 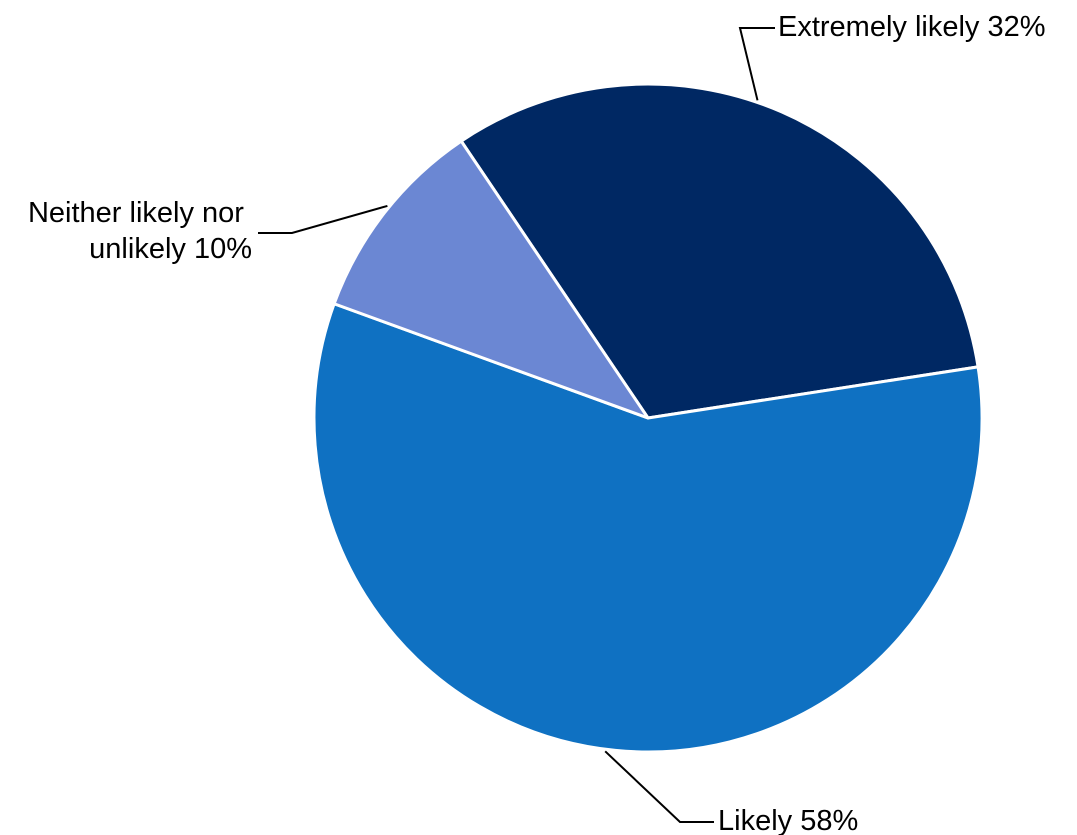 What do you see at coordinates (912, 27) in the screenshot?
I see `label-extremely-likely: Extremely likely 32%` at bounding box center [912, 27].